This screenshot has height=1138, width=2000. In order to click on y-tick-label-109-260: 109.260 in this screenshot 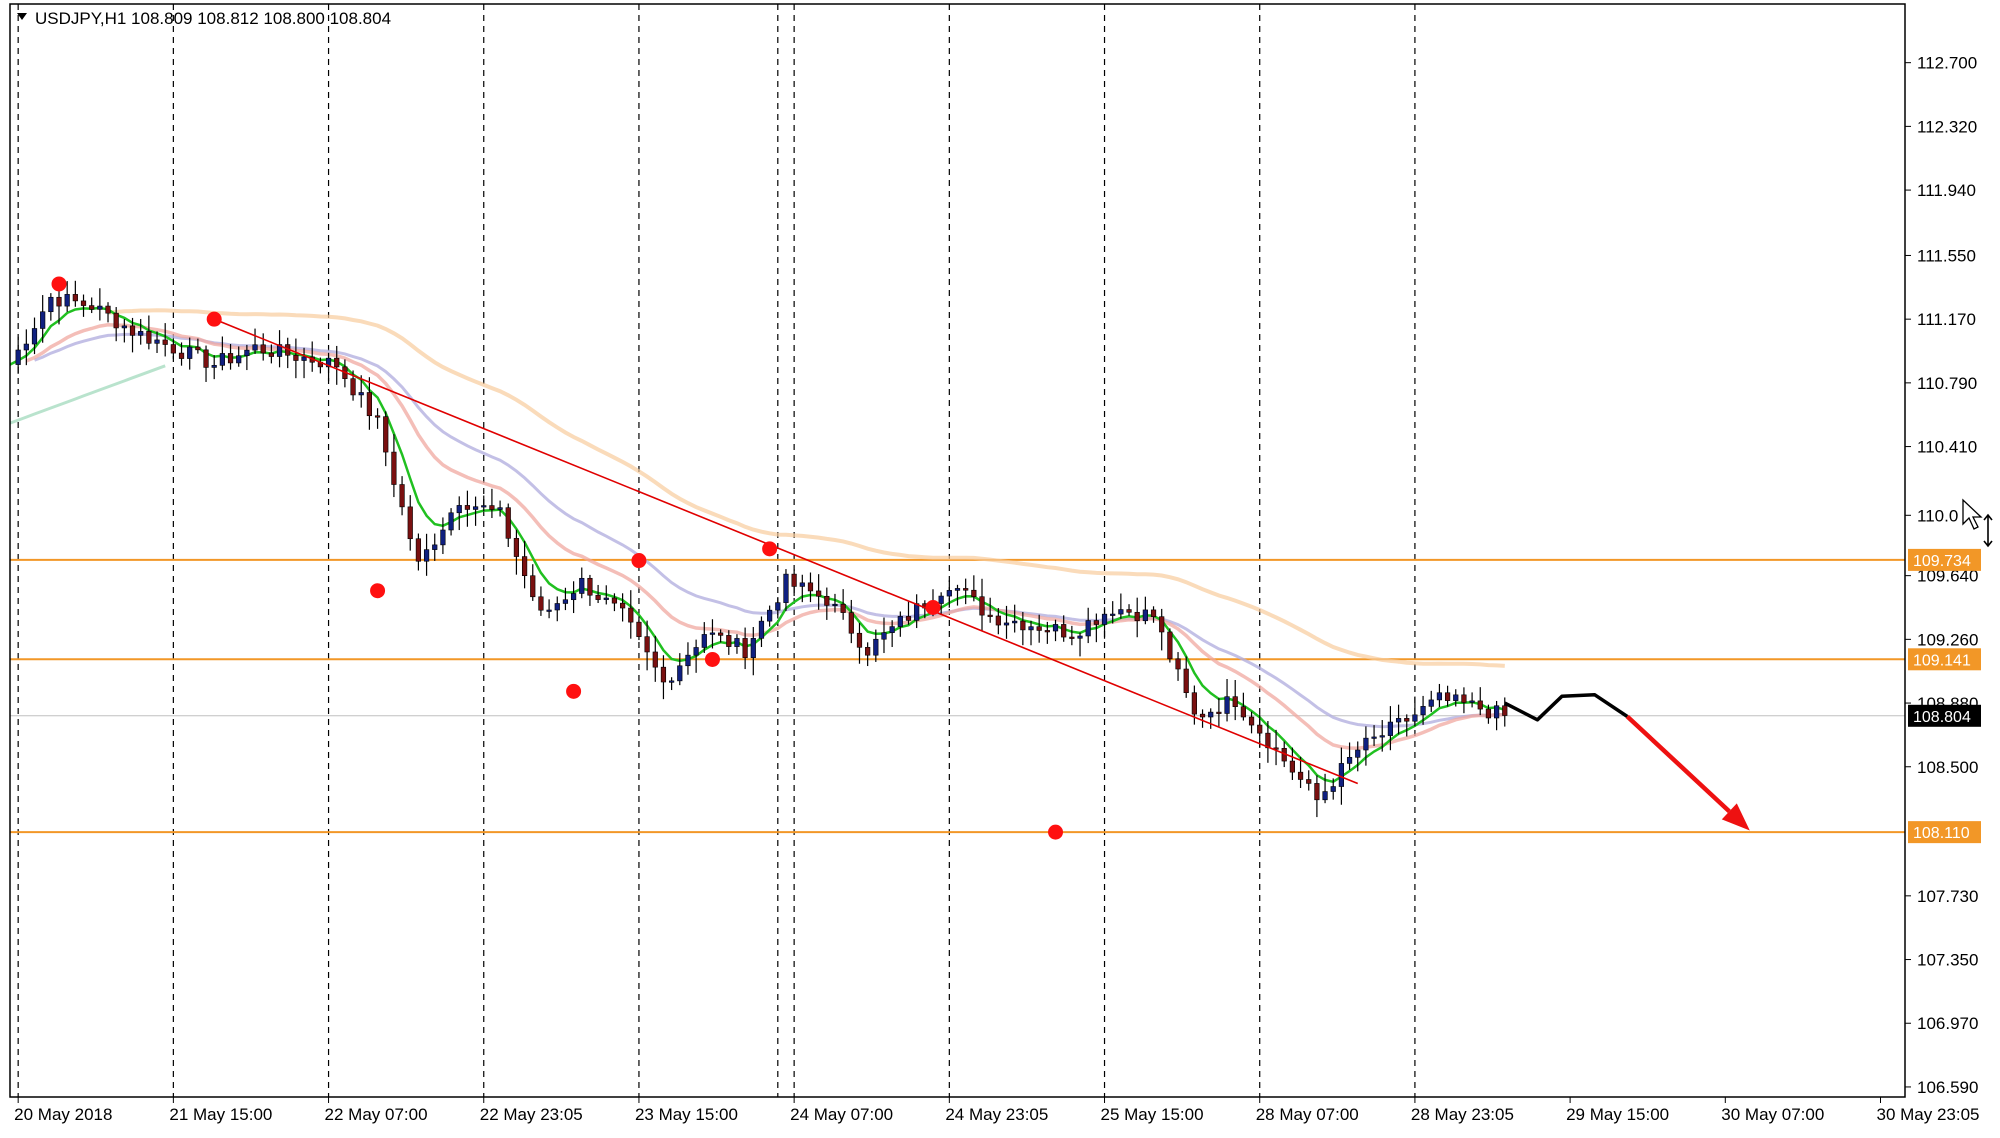, I will do `click(1947, 639)`.